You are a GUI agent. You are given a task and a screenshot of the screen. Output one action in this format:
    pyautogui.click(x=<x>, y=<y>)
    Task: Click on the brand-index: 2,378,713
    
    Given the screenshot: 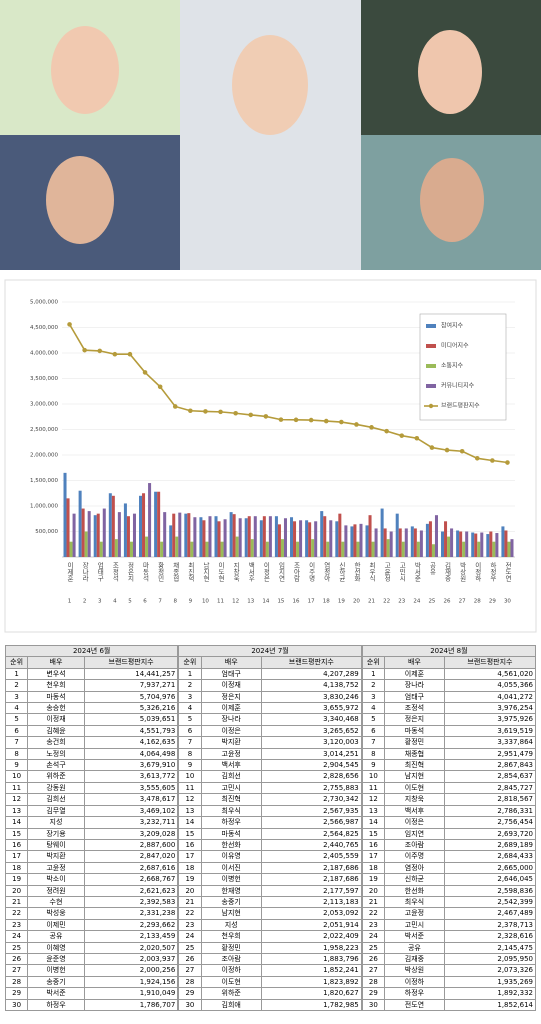 What is the action you would take?
    pyautogui.click(x=490, y=925)
    